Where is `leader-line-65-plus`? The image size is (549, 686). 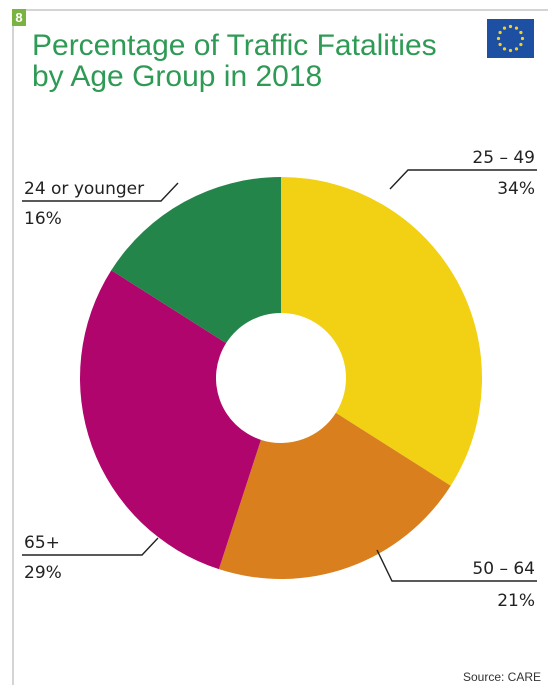
leader-line-65-plus is located at coordinates (90, 546).